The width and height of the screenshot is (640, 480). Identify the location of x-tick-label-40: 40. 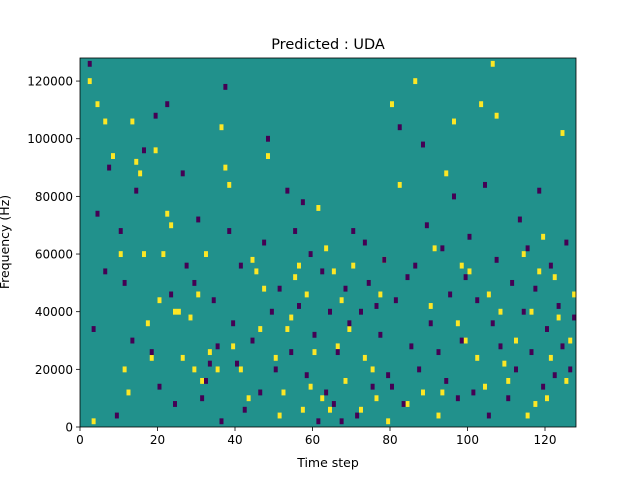
(234, 440).